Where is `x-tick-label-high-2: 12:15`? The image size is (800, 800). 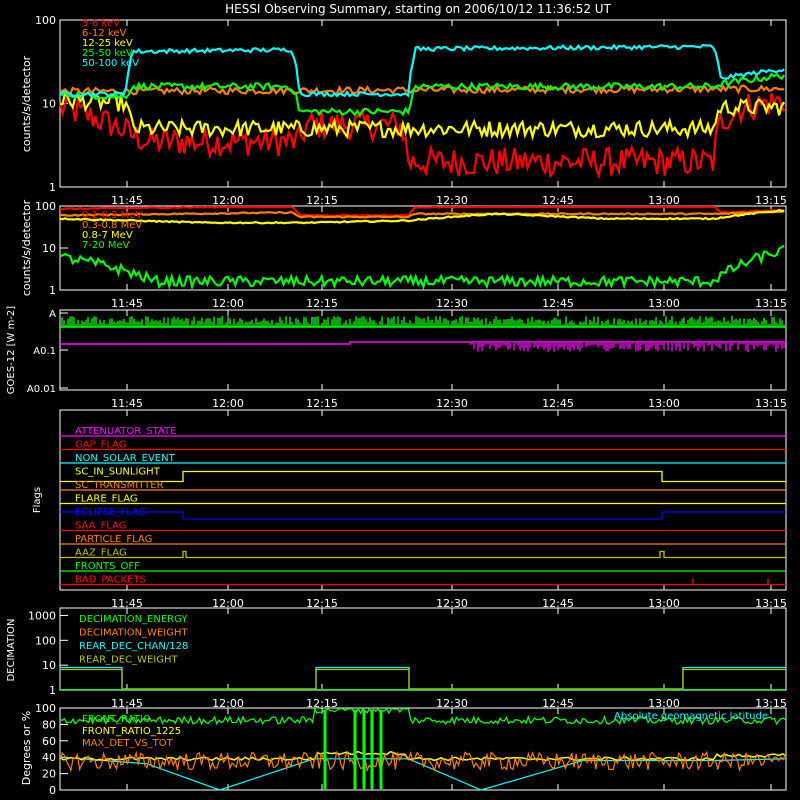
x-tick-label-high-2: 12:15 is located at coordinates (322, 303).